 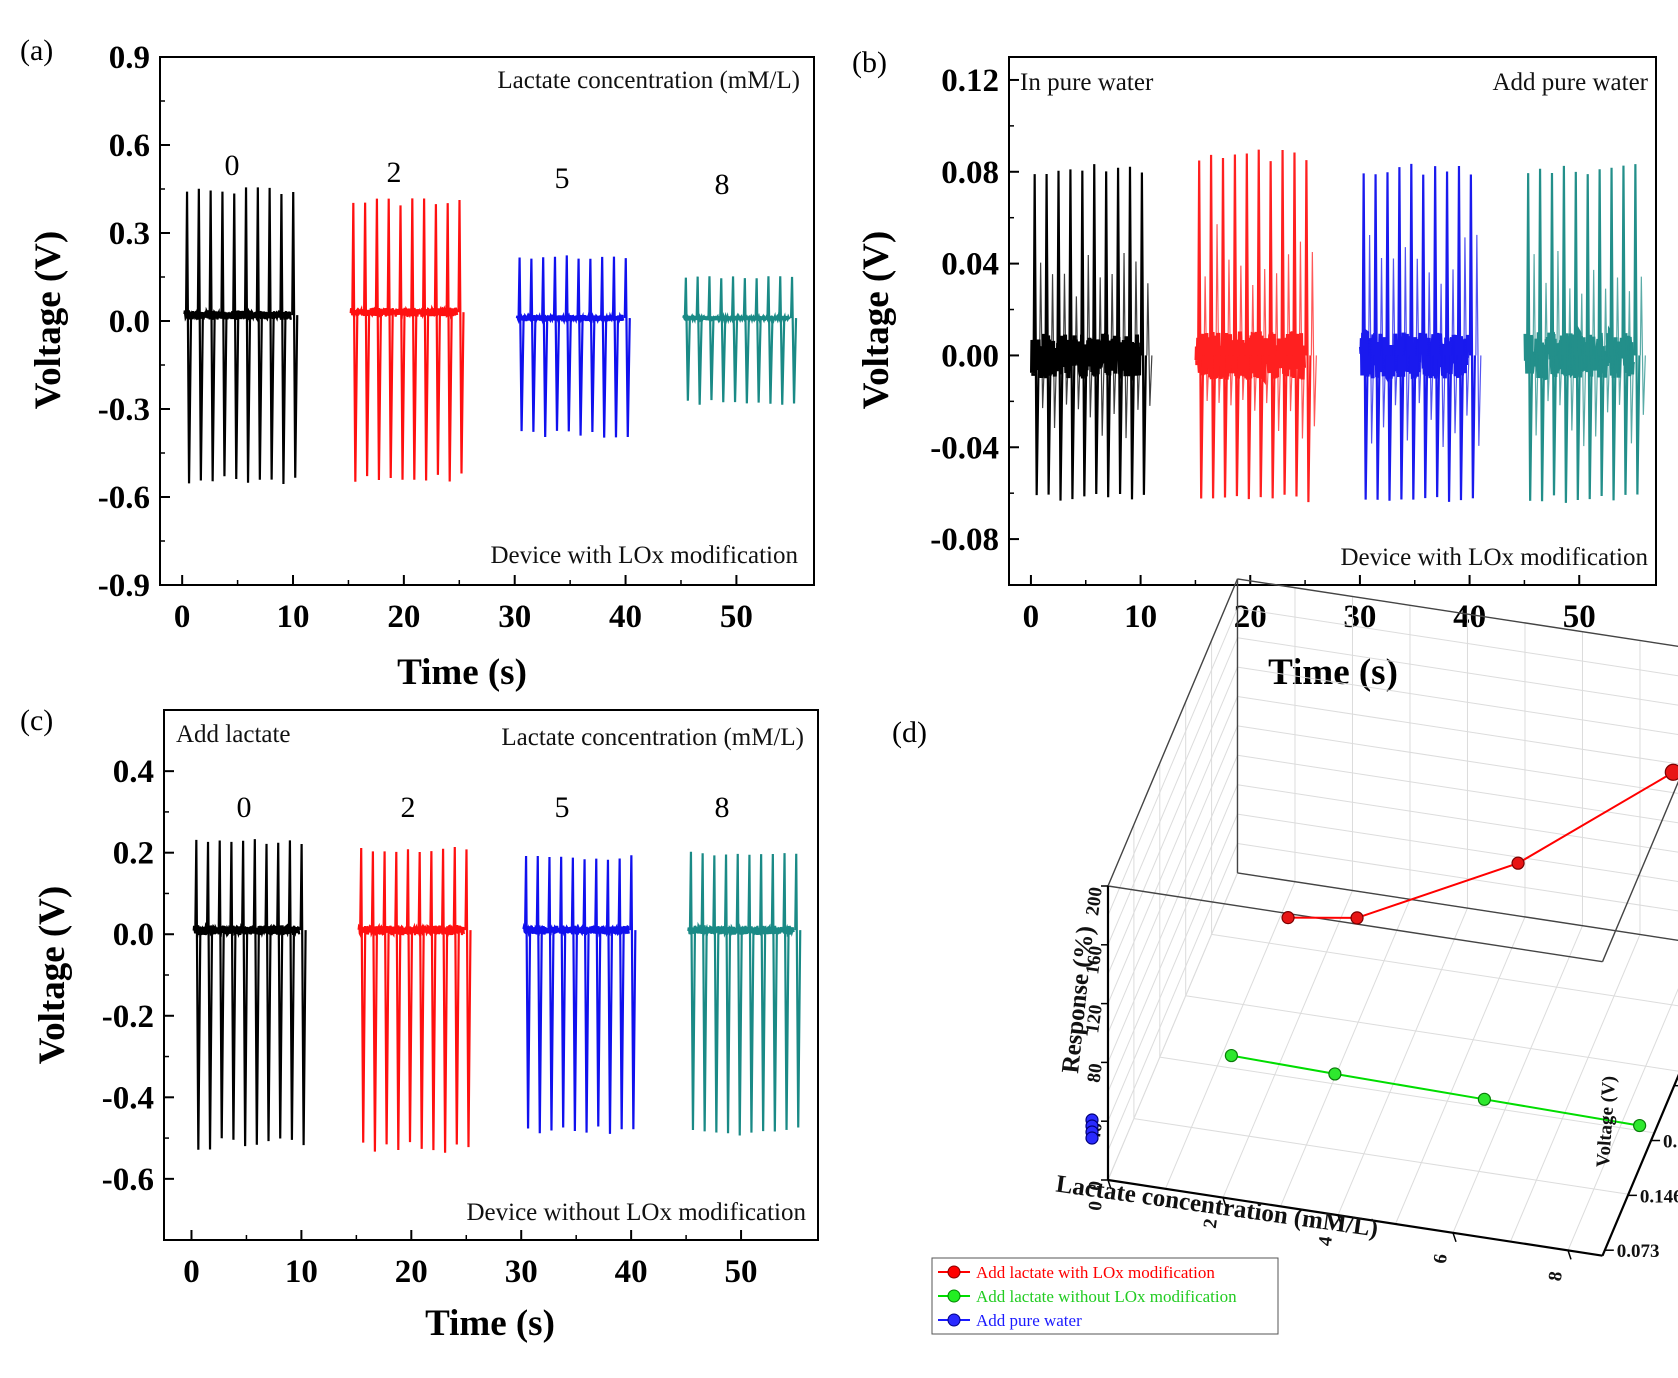 I want to click on panel-c-x-tick-label-5: 50, so click(x=741, y=1272).